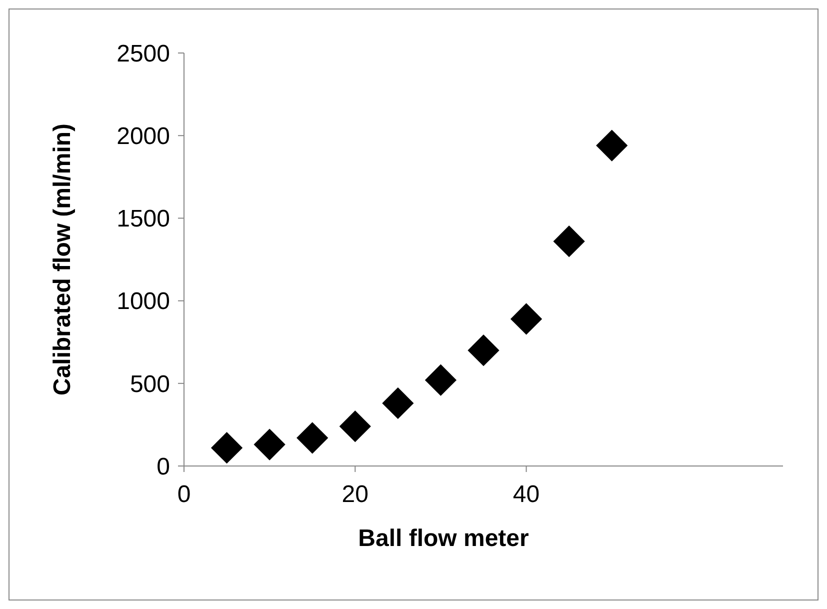 This screenshot has width=827, height=609. Describe the element at coordinates (143, 136) in the screenshot. I see `y-tick-label: 2000` at that location.